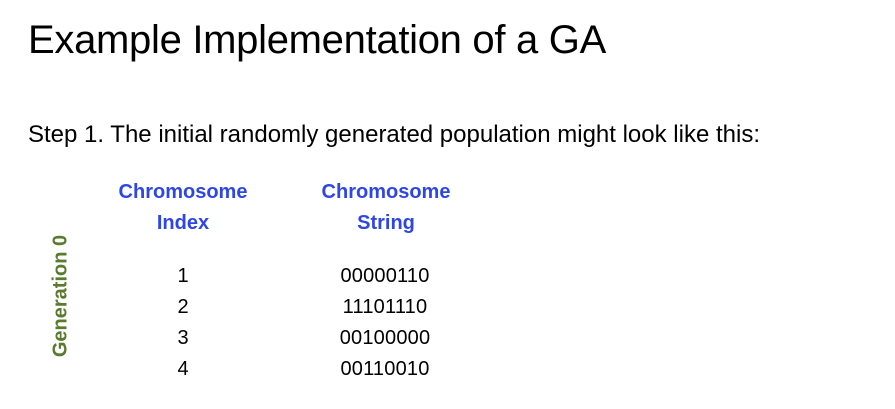 The width and height of the screenshot is (895, 409). Describe the element at coordinates (183, 192) in the screenshot. I see `column-header-index-line-1: Chromosome` at that location.